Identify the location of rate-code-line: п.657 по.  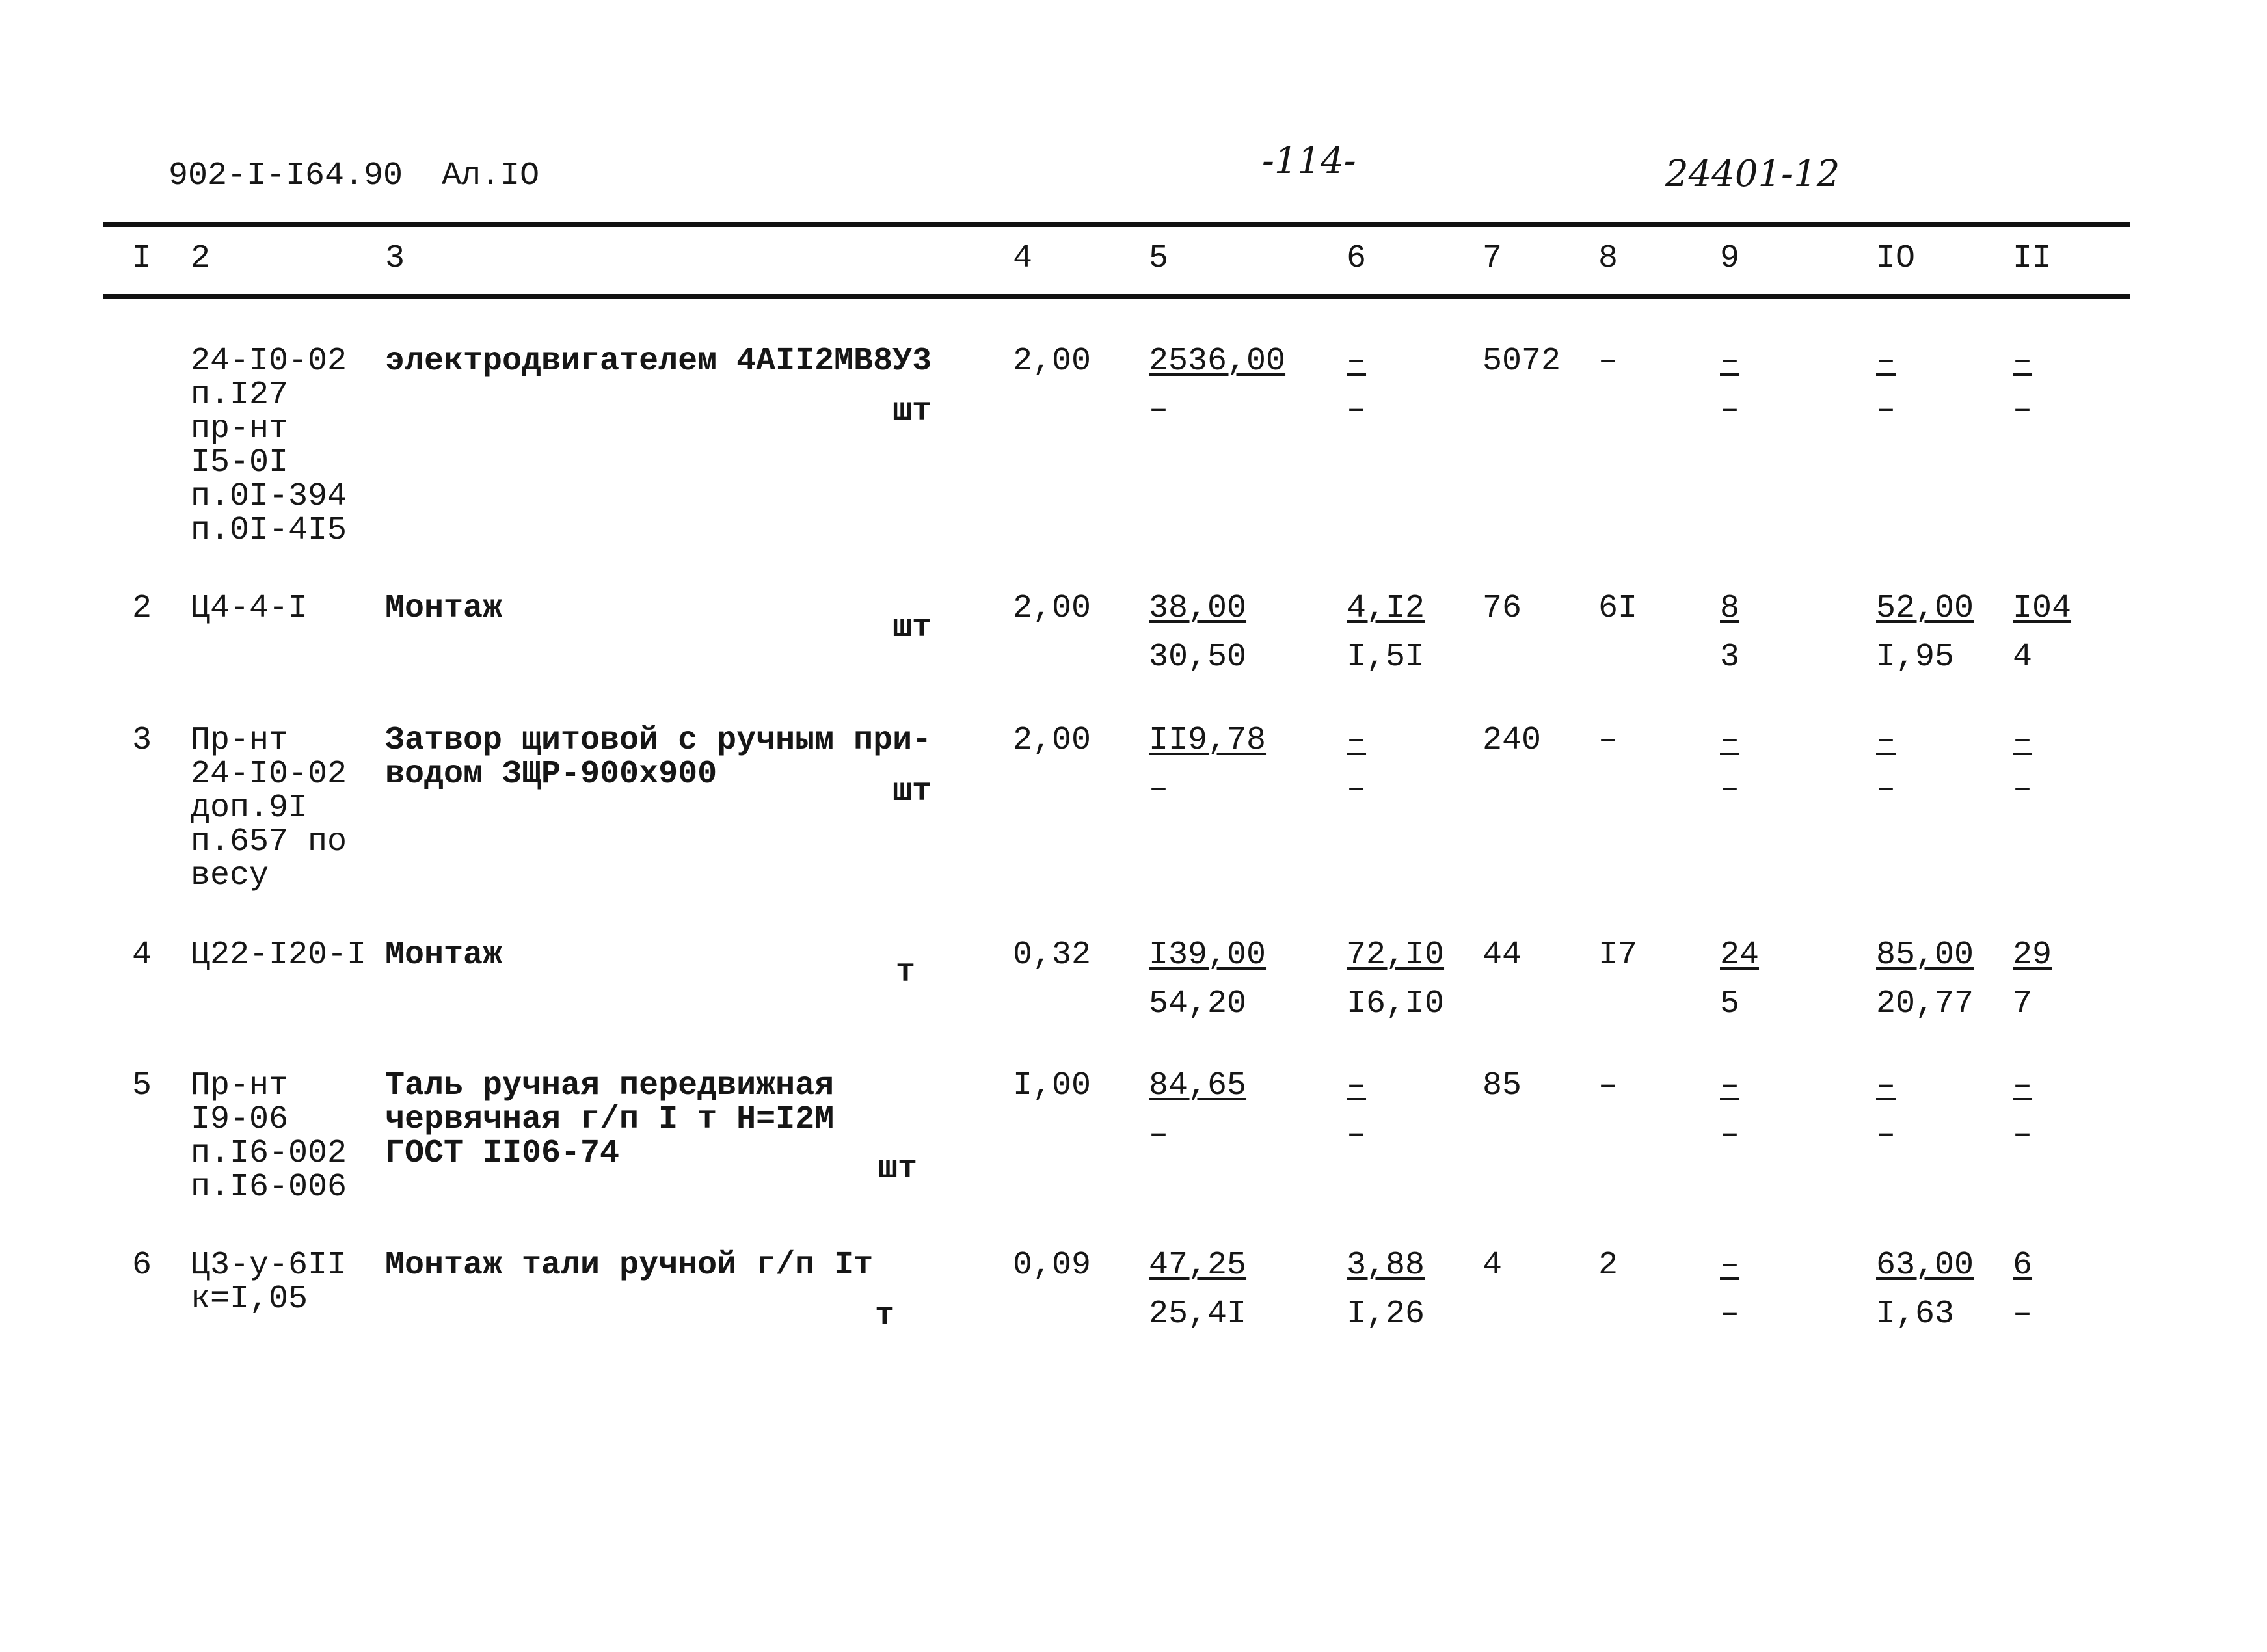
(269, 841).